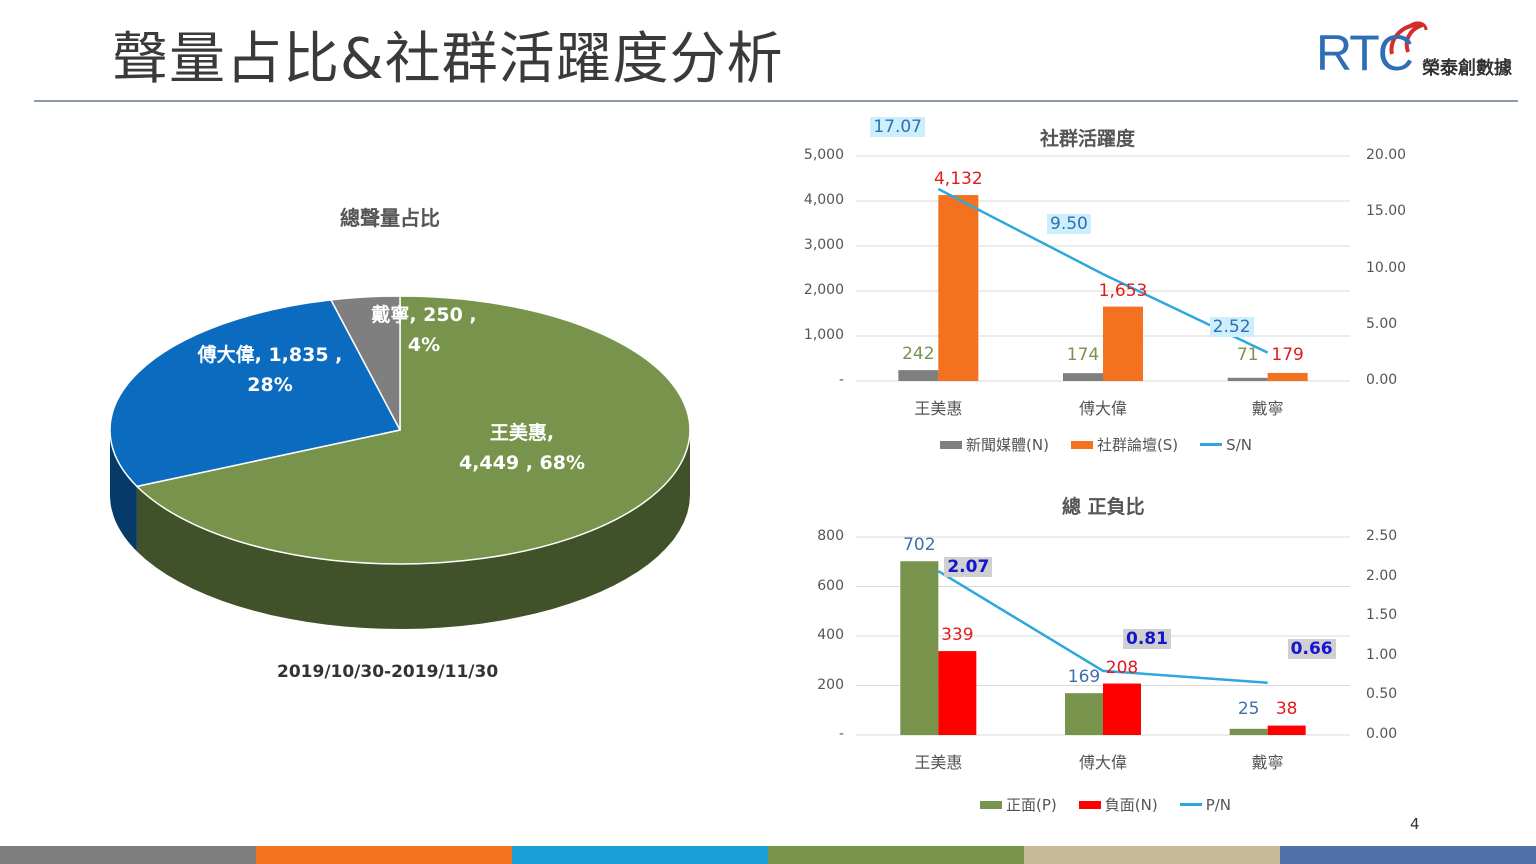 This screenshot has width=1536, height=864. I want to click on legend-item-sn: S/N, so click(1226, 445).